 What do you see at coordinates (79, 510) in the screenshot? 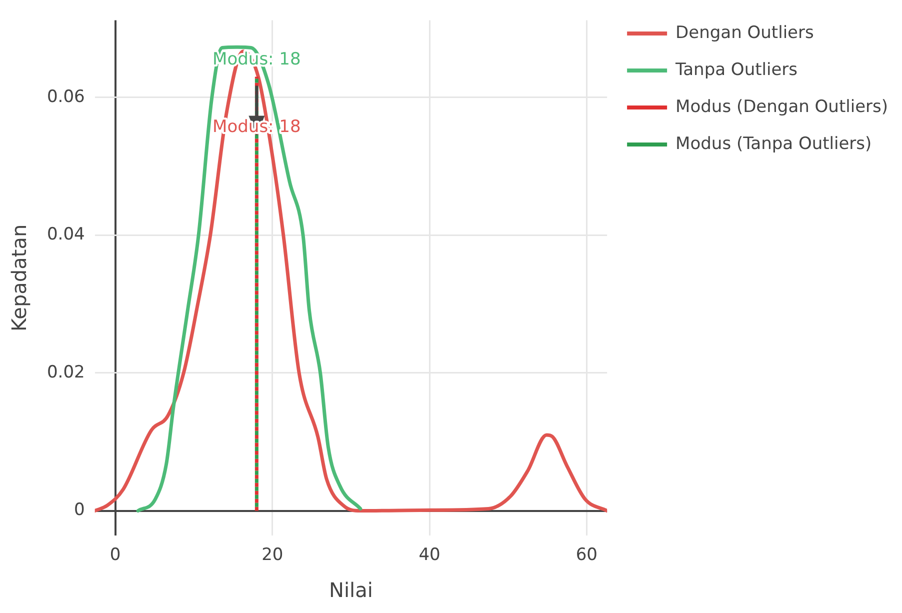
I see `y-tick-label: 0` at bounding box center [79, 510].